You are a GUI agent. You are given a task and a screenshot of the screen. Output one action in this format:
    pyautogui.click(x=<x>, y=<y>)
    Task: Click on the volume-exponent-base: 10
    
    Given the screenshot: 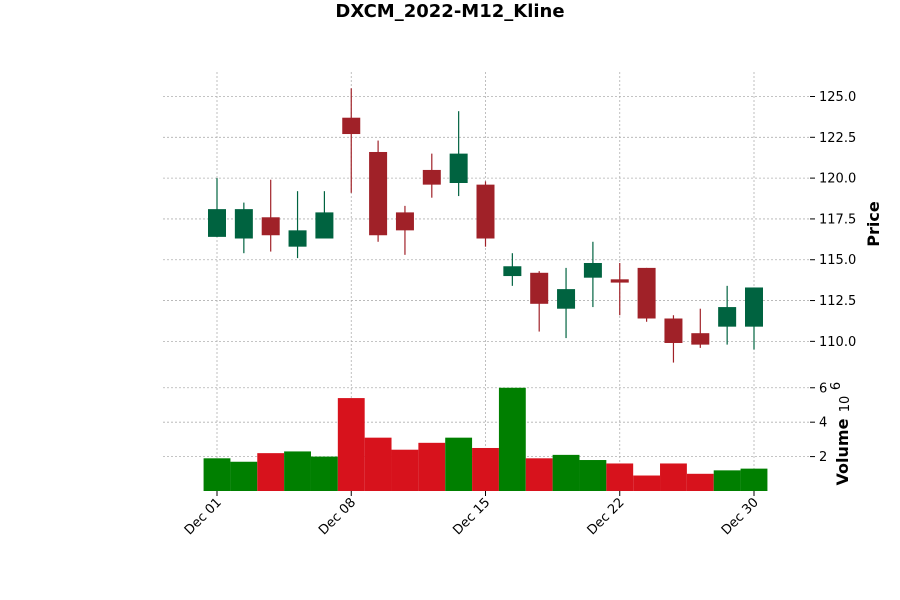 What is the action you would take?
    pyautogui.click(x=845, y=404)
    